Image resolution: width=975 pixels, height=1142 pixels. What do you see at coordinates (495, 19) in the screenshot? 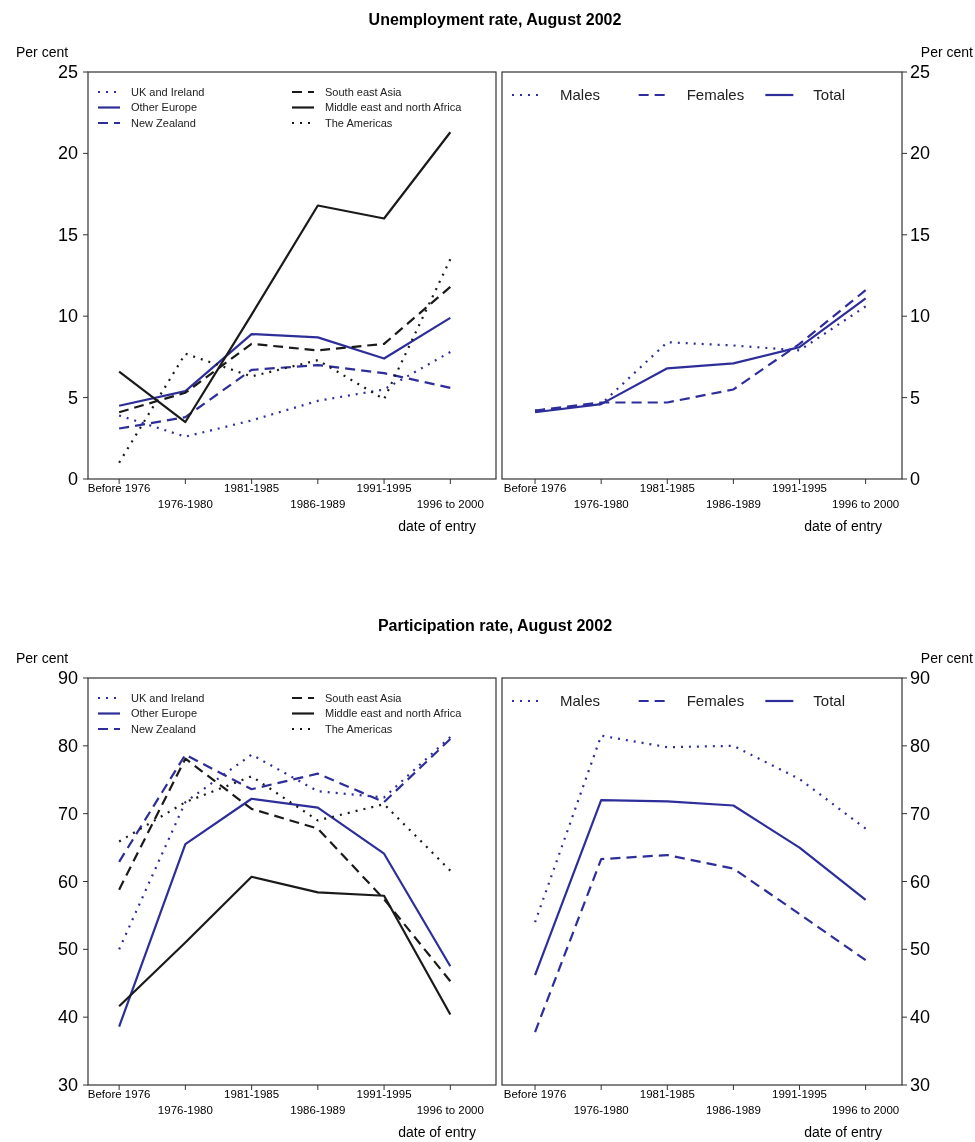
I see `chart-title: Unemployment rate, August 2002` at bounding box center [495, 19].